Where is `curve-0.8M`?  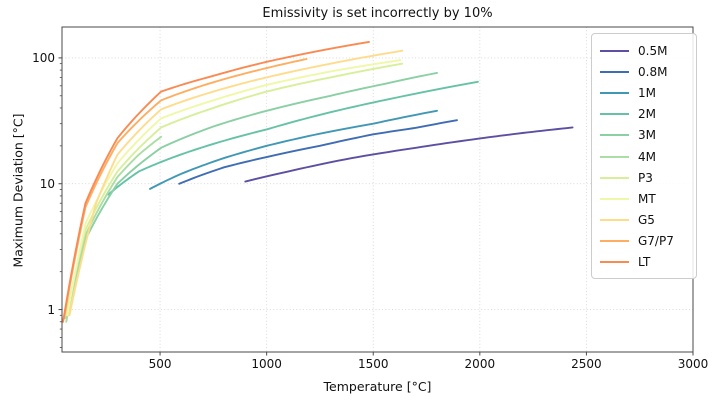 curve-0.8M is located at coordinates (318, 152).